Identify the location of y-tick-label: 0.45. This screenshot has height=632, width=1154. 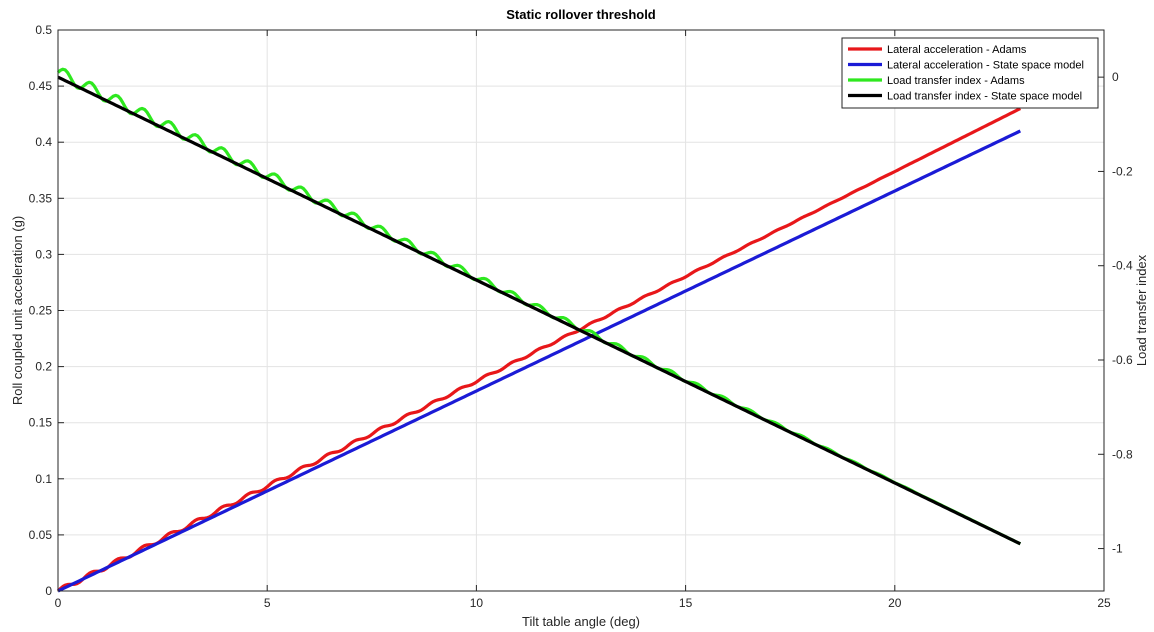
(41, 86).